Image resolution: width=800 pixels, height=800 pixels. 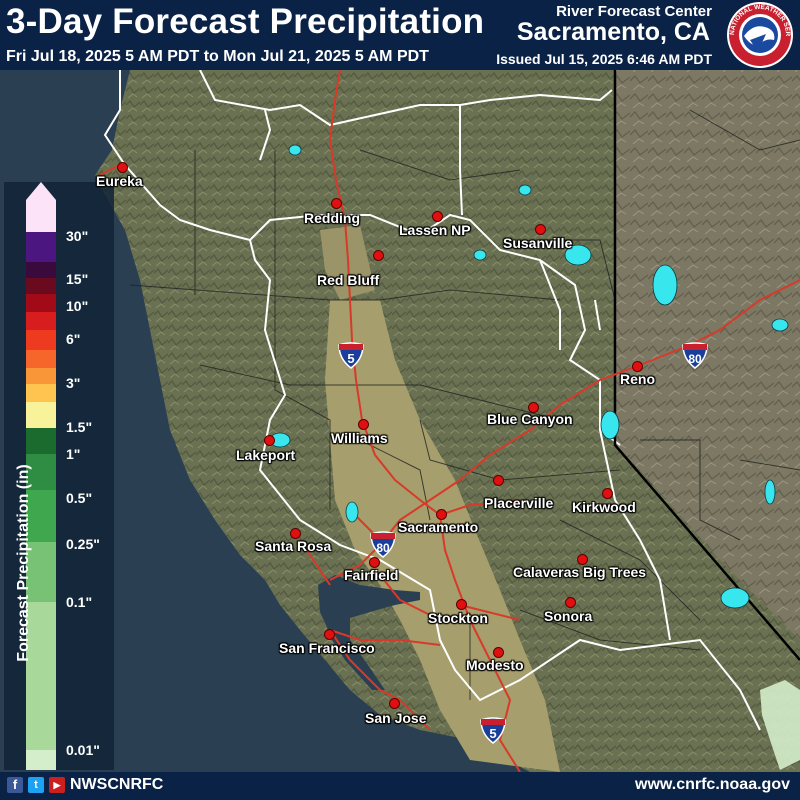 What do you see at coordinates (634, 11) in the screenshot?
I see `rfc-label: River Forecast Center` at bounding box center [634, 11].